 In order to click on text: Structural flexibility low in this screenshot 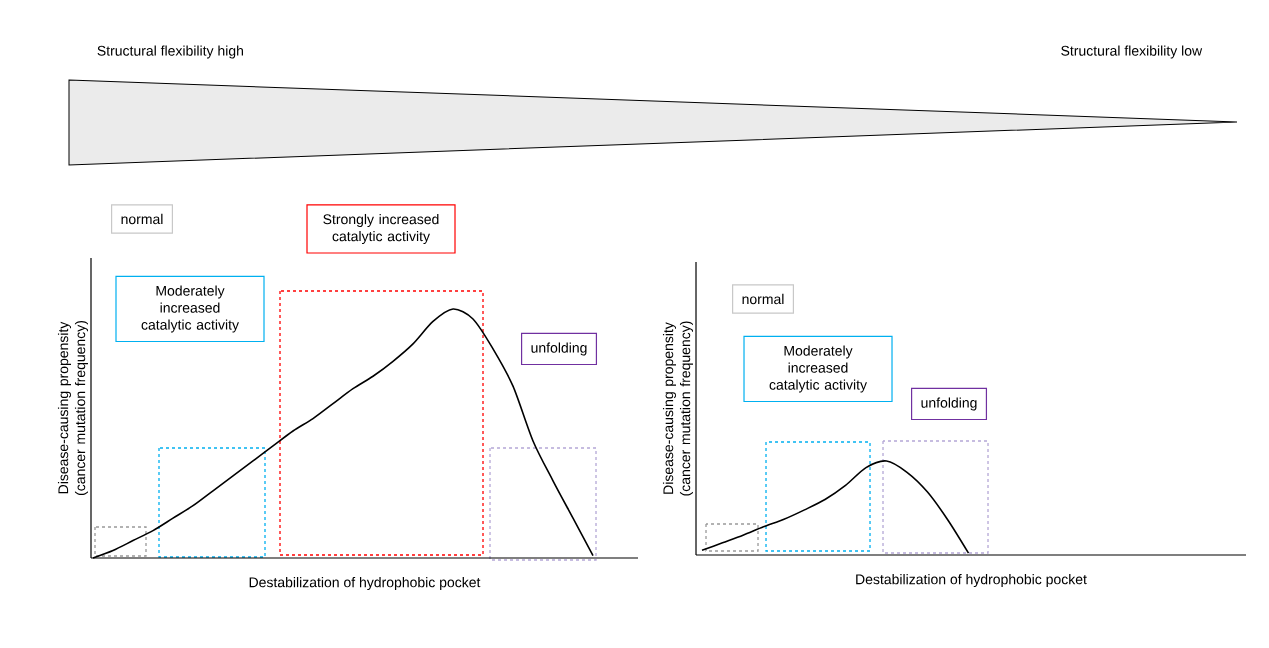, I will do `click(1132, 52)`.